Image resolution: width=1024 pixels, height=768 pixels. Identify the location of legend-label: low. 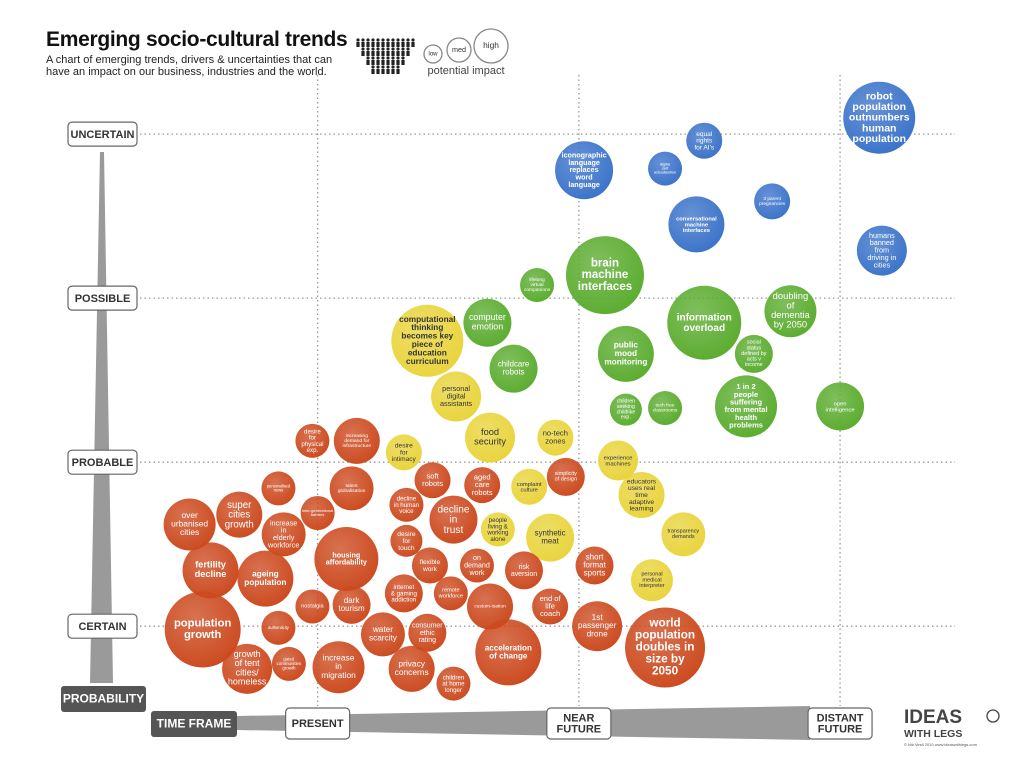
(433, 55).